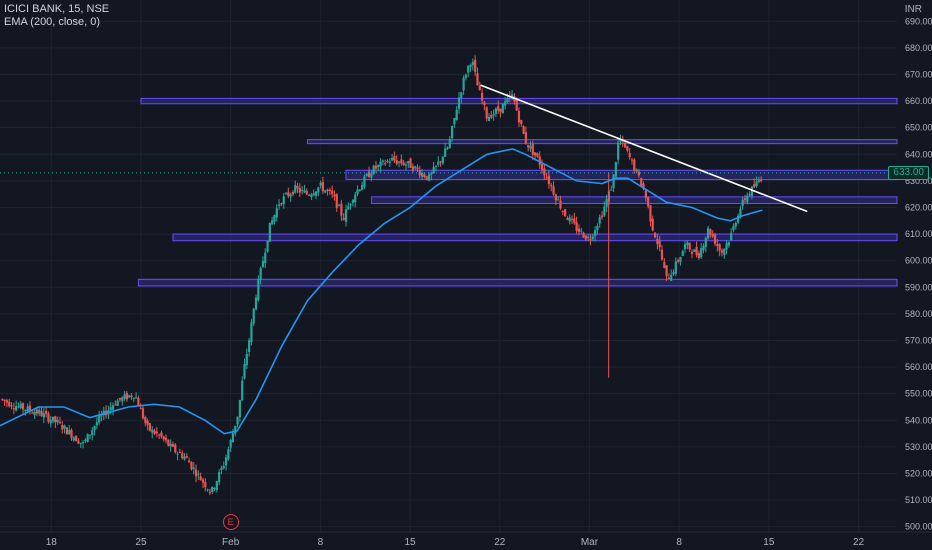 This screenshot has width=932, height=550. What do you see at coordinates (230, 522) in the screenshot?
I see `earnings-marker: E` at bounding box center [230, 522].